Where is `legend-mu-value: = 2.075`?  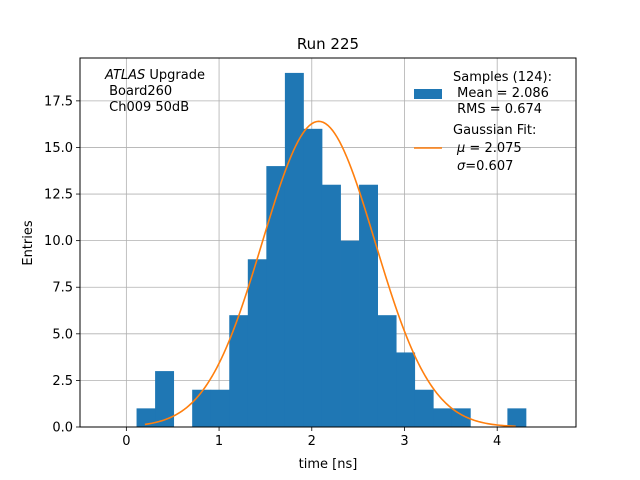
legend-mu-value: = 2.075 is located at coordinates (493, 148).